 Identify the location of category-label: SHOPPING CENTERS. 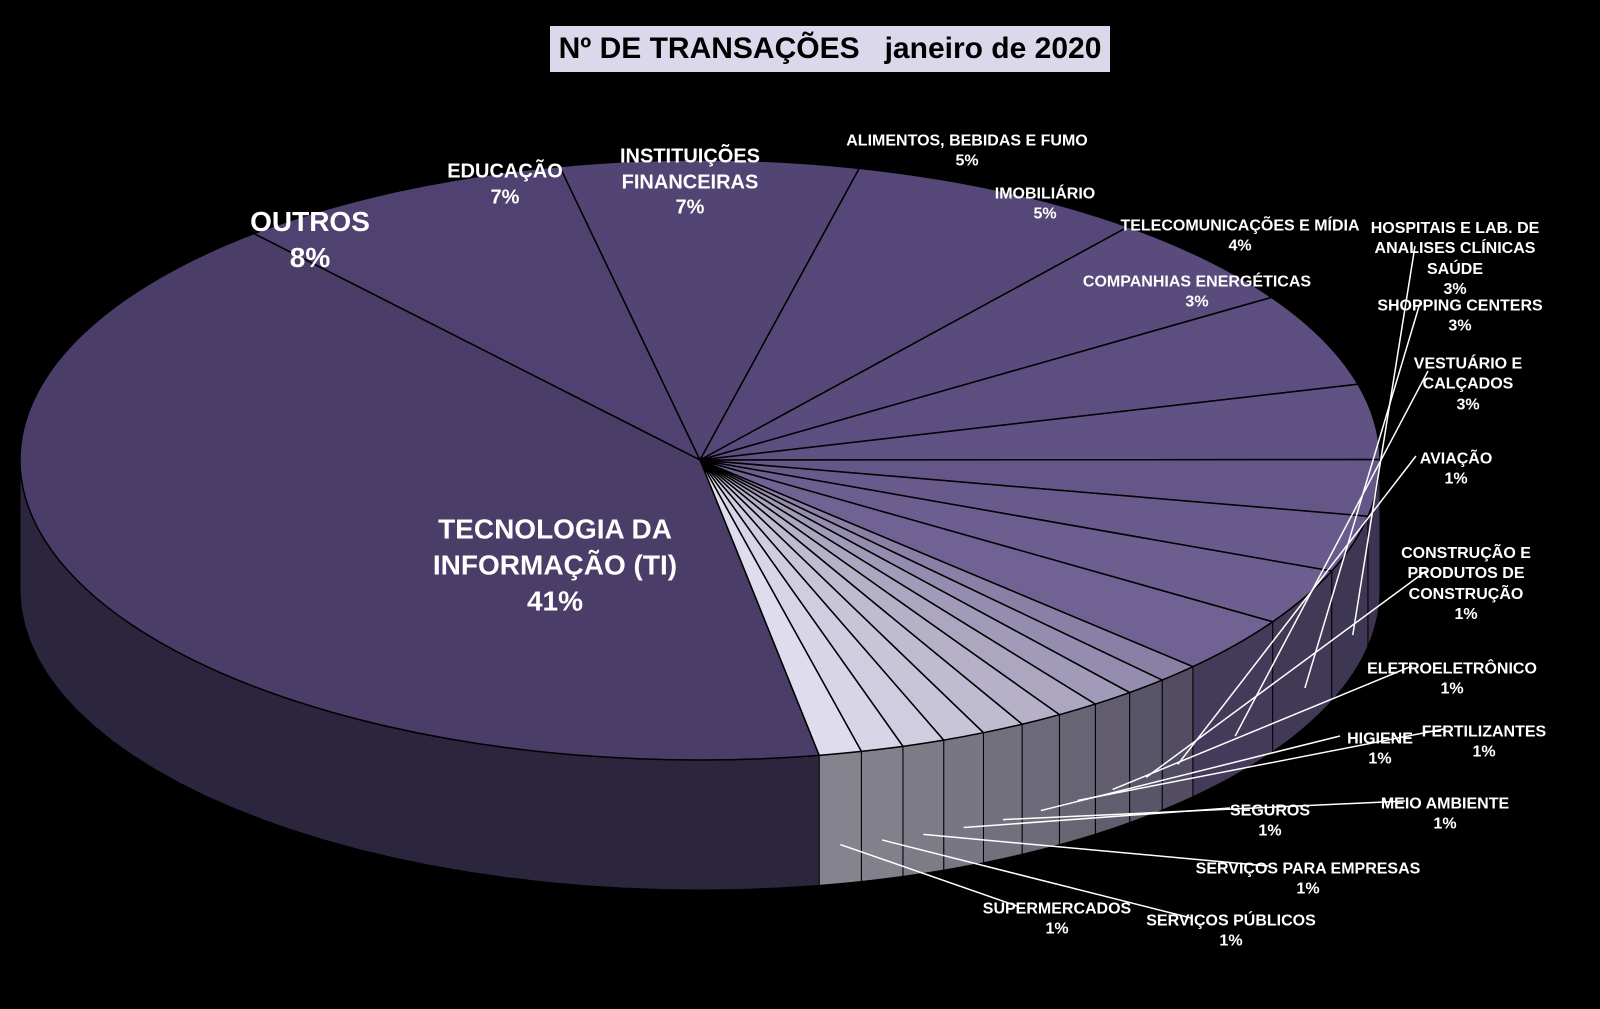
(1460, 306).